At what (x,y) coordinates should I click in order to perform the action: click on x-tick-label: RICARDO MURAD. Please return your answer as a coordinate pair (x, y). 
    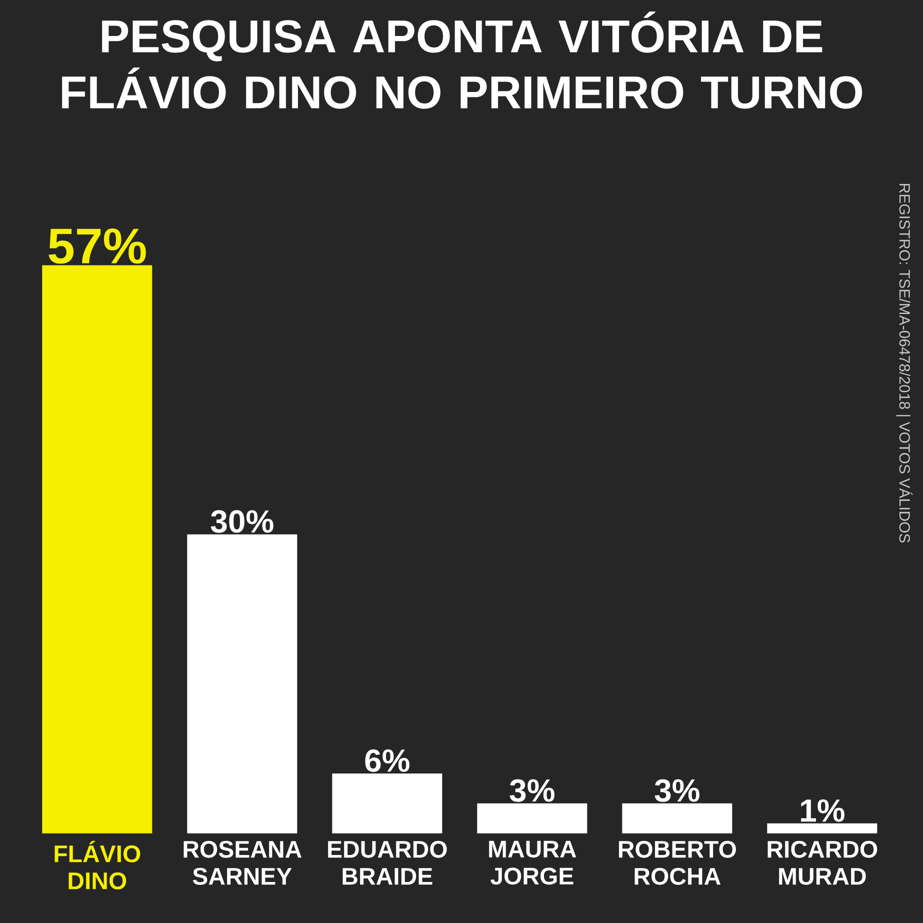
    Looking at the image, I should click on (823, 862).